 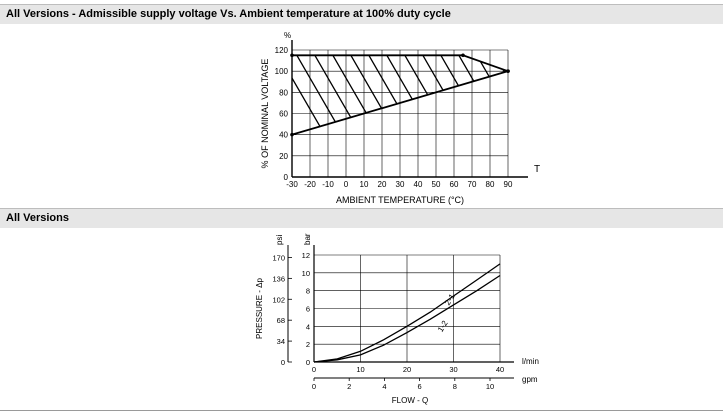 What do you see at coordinates (500, 369) in the screenshot?
I see `x-tick-label-lpm: 40` at bounding box center [500, 369].